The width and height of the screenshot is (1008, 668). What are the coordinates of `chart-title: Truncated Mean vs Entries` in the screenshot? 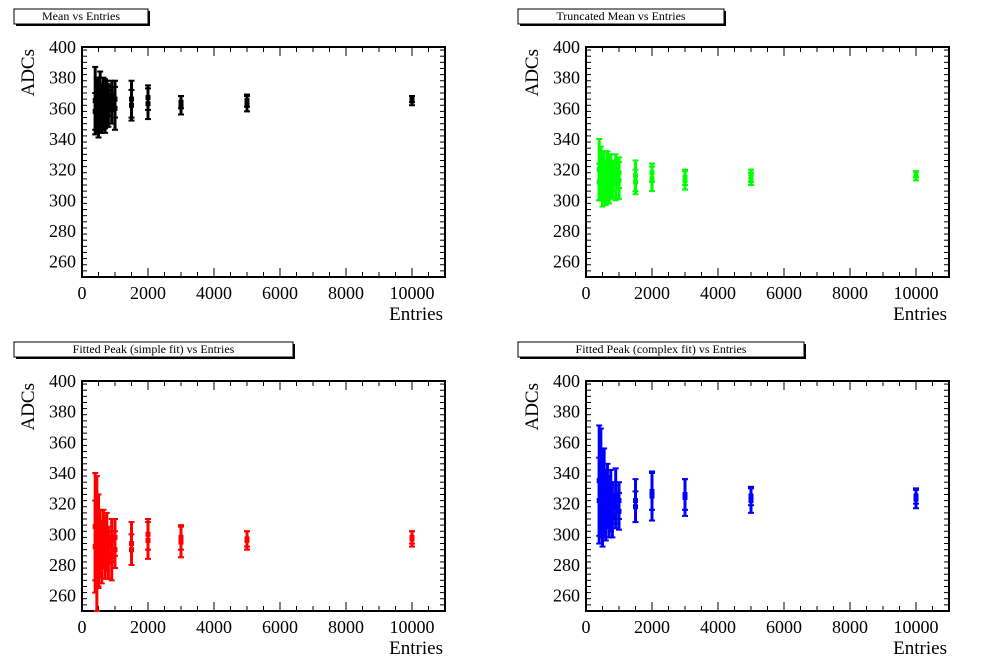 It's located at (621, 16).